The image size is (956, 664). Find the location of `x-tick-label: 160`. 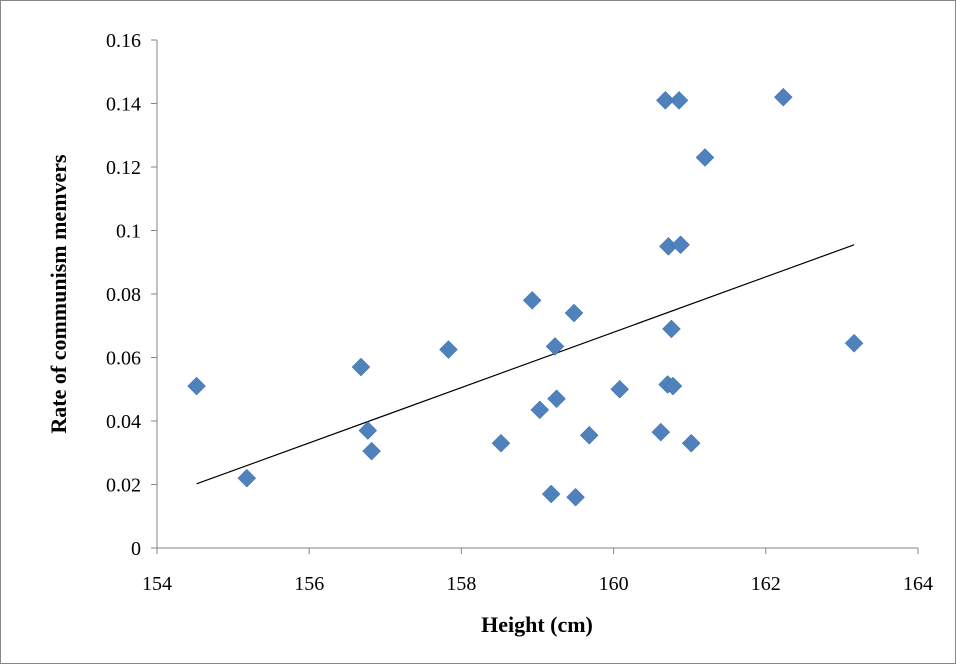

x-tick-label: 160 is located at coordinates (614, 584).